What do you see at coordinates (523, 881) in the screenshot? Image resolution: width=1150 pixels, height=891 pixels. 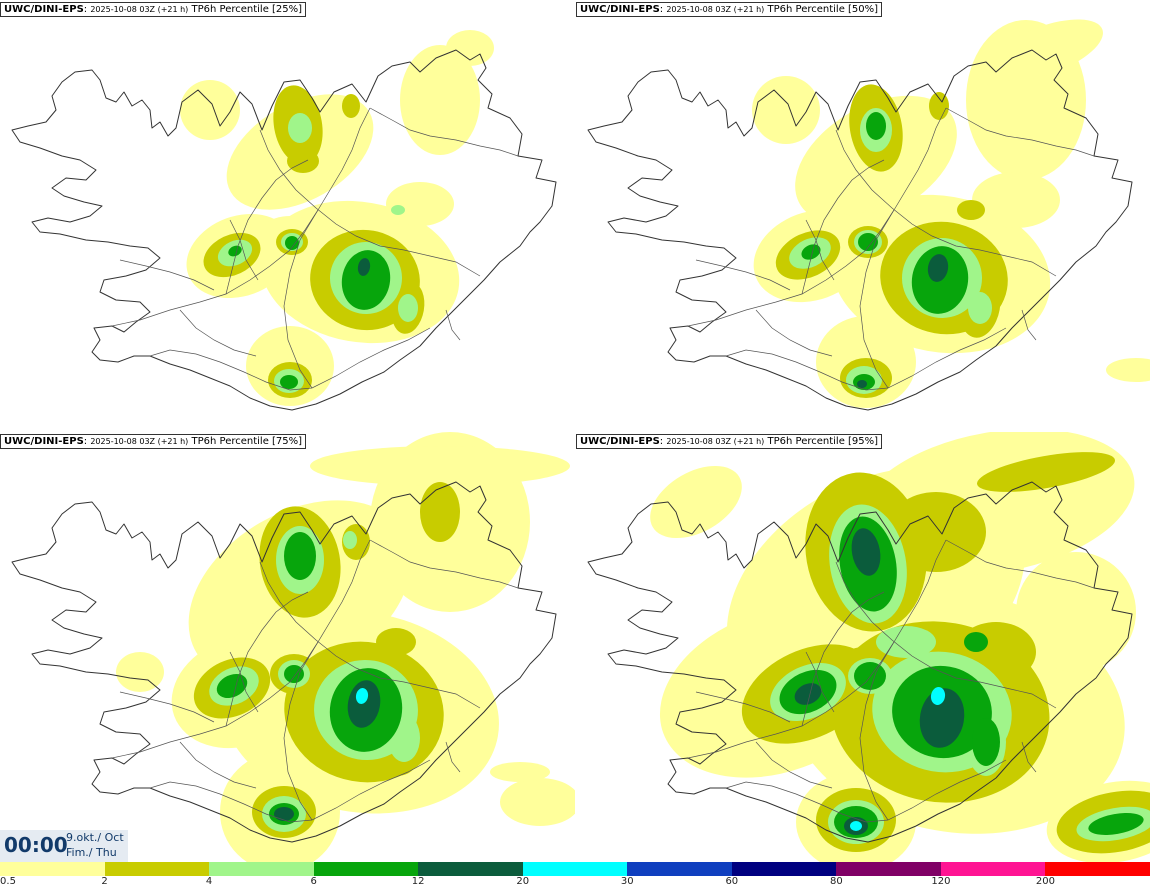 I see `legend-label: 20` at bounding box center [523, 881].